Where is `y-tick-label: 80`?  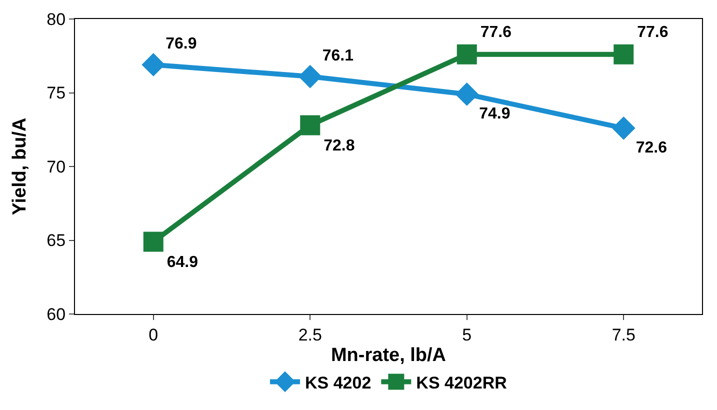 y-tick-label: 80 is located at coordinates (56, 19).